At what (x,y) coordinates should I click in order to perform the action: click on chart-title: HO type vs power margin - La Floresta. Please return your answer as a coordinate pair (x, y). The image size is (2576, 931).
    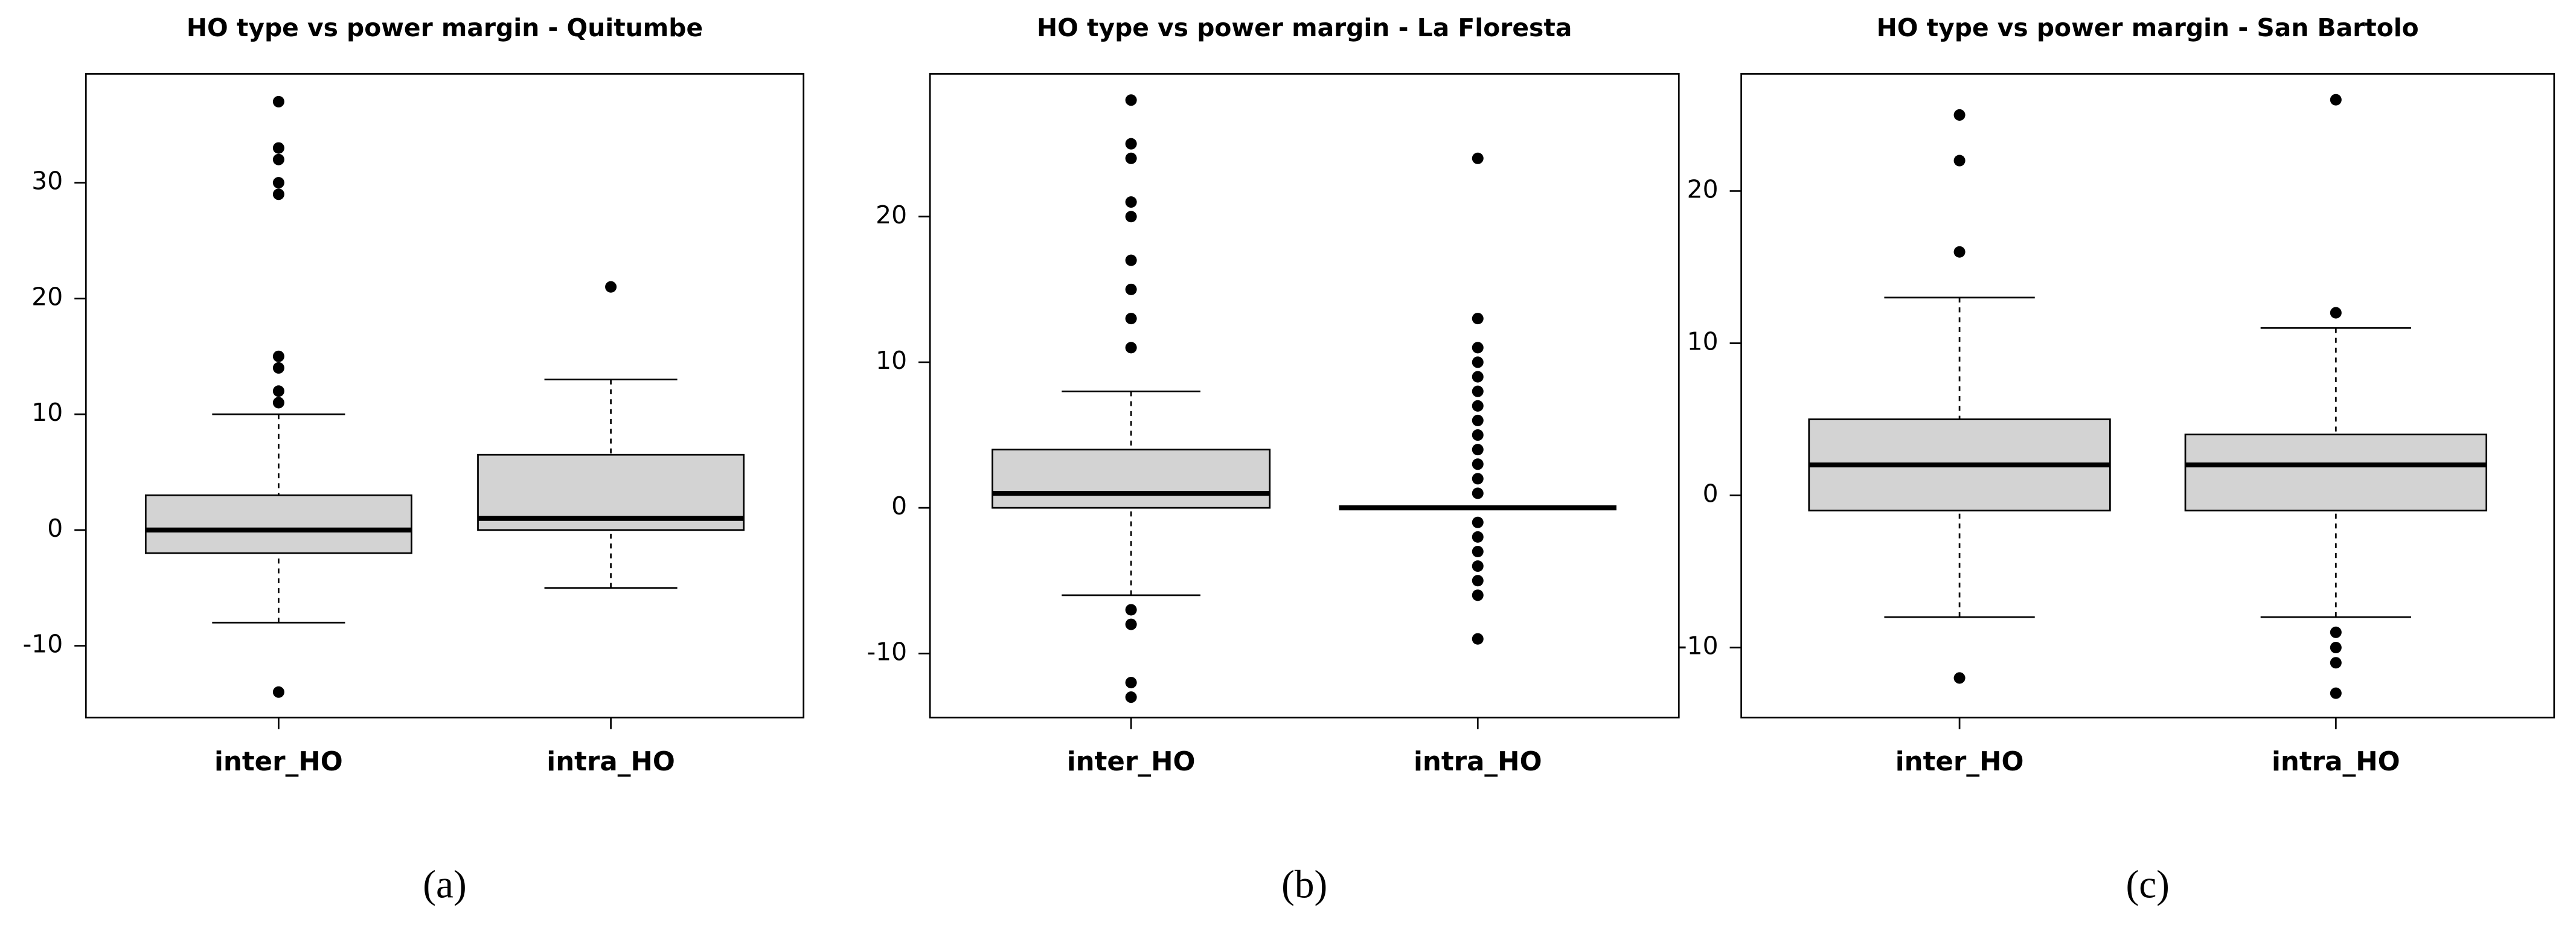
    Looking at the image, I should click on (1304, 27).